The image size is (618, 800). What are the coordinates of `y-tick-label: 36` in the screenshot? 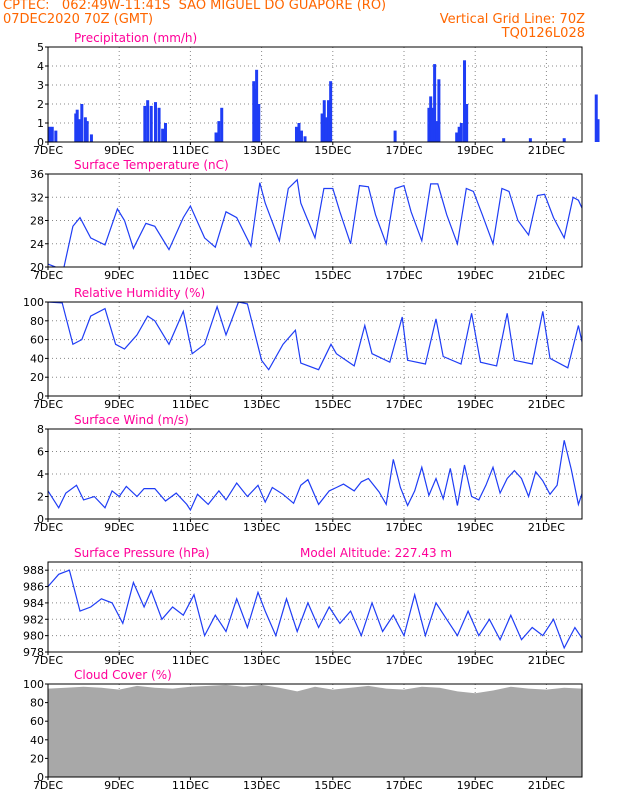 It's located at (37, 174).